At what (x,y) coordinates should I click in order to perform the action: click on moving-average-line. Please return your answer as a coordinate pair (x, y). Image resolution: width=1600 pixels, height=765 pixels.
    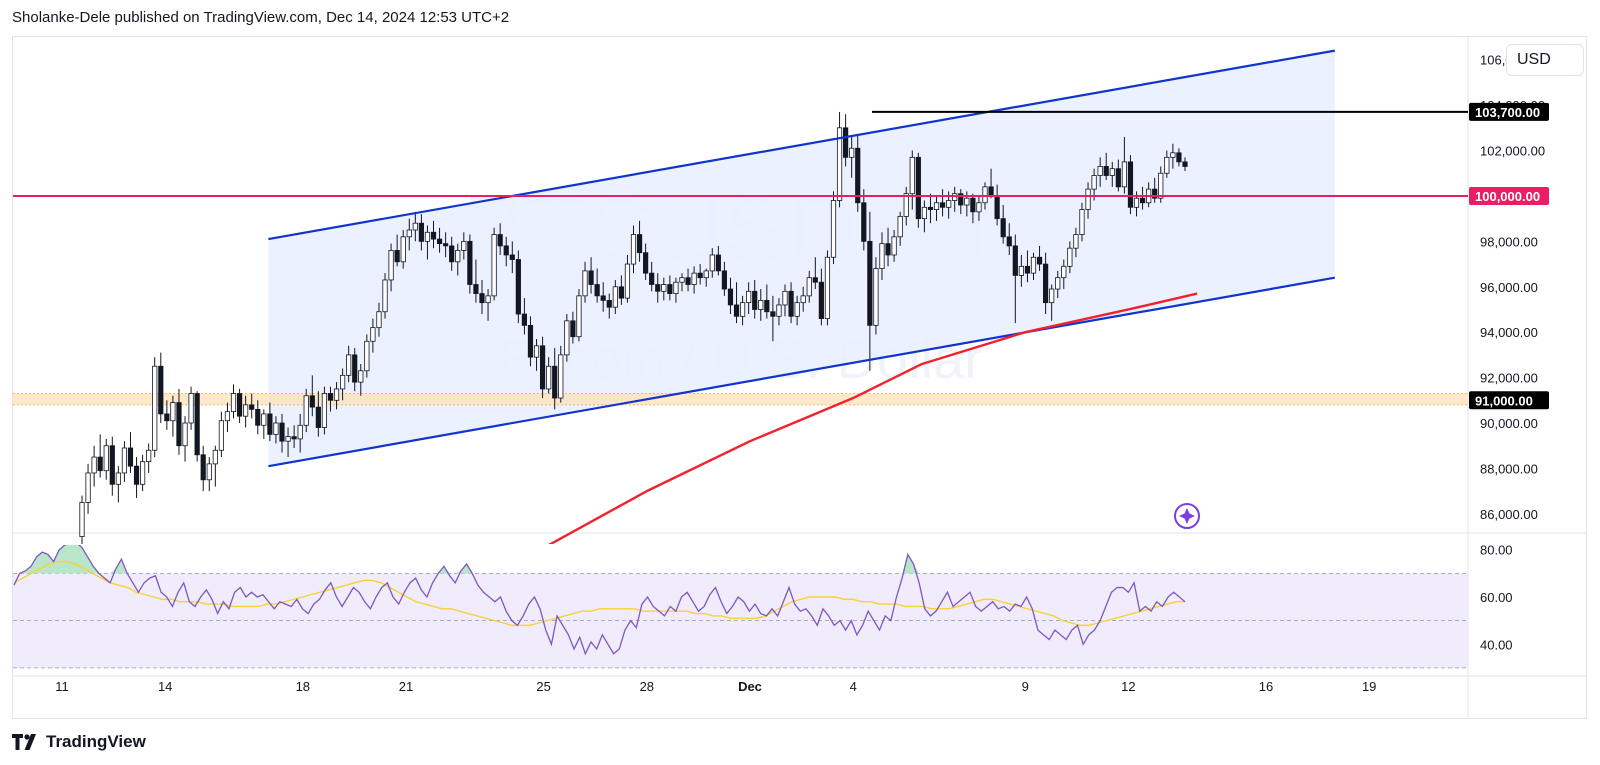
    Looking at the image, I should click on (871, 420).